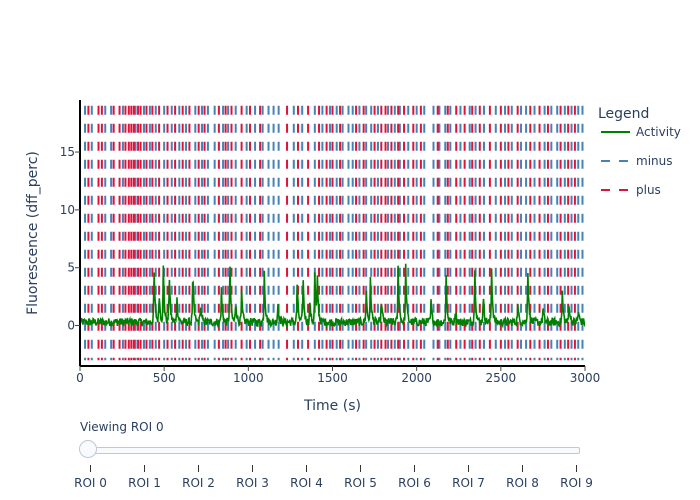 This screenshot has width=700, height=500. What do you see at coordinates (501, 378) in the screenshot?
I see `x-tick-label: 2500` at bounding box center [501, 378].